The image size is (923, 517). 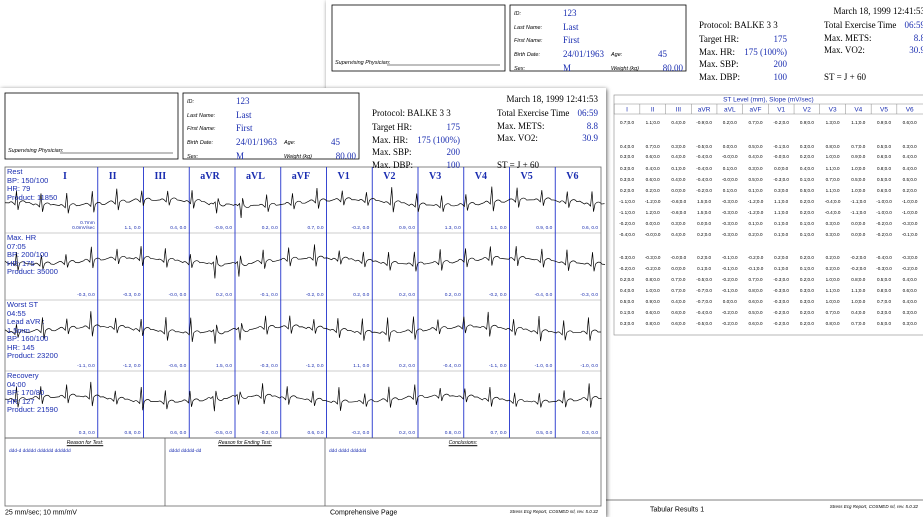 What do you see at coordinates (19, 188) in the screenshot?
I see `row-label: HR: 79` at bounding box center [19, 188].